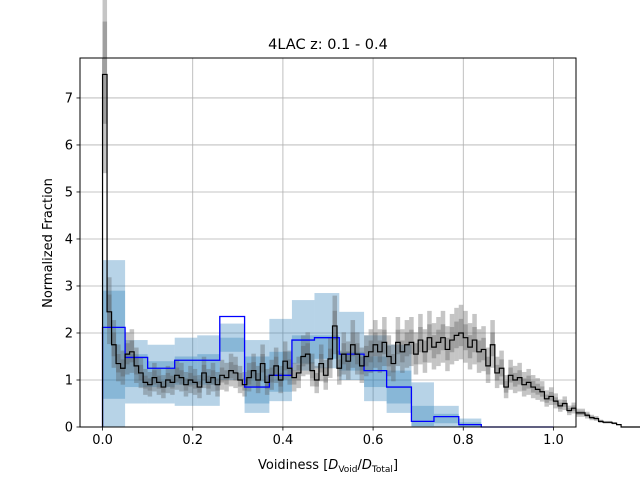 Image resolution: width=640 pixels, height=480 pixels. I want to click on chart-title: 4LAC z: 0.1 - 0.4, so click(328, 45).